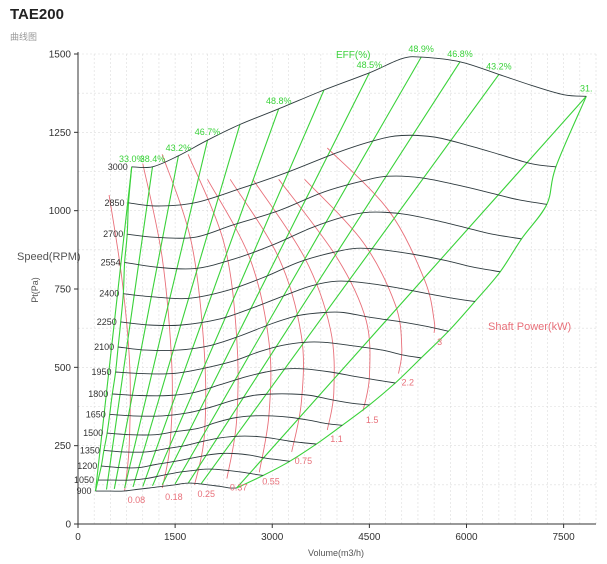  What do you see at coordinates (24, 37) in the screenshot?
I see `chart-subtitle: 曲线图` at bounding box center [24, 37].